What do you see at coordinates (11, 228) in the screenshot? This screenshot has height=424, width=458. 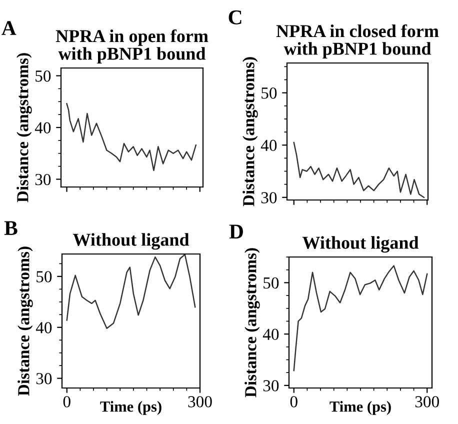 I see `text: B` at bounding box center [11, 228].